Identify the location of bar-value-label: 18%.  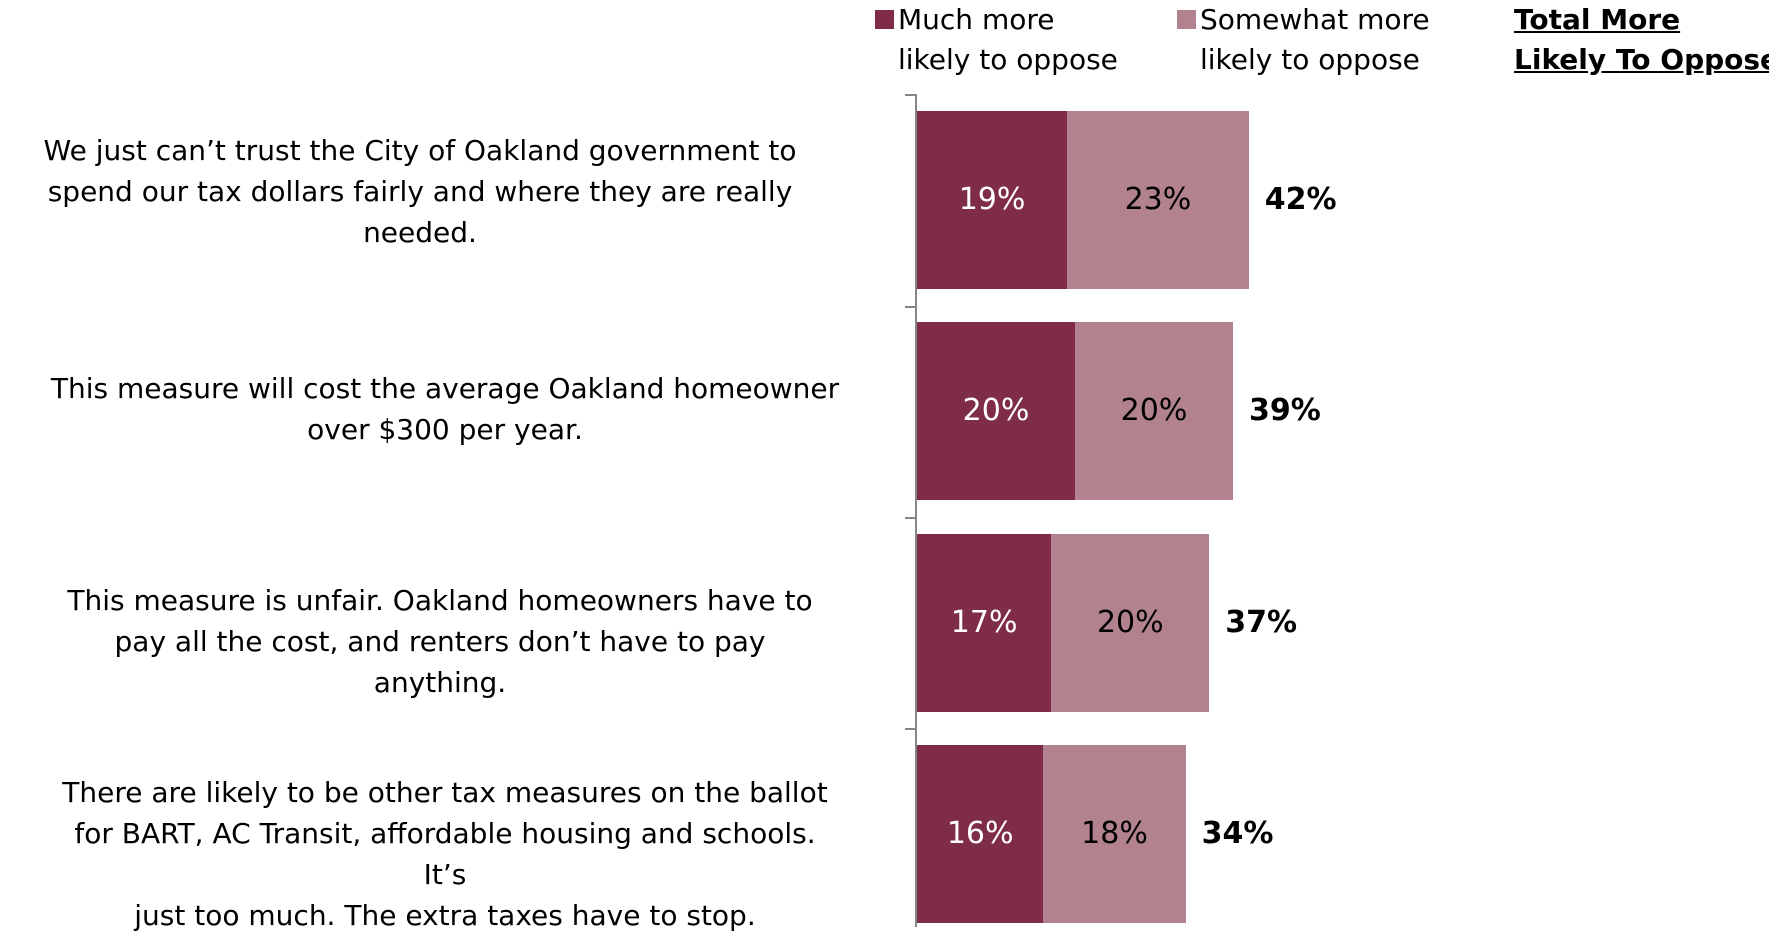
(1114, 833).